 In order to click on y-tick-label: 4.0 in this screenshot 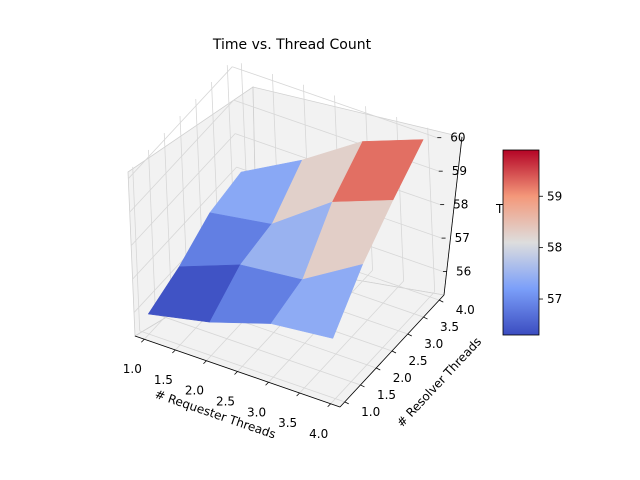, I will do `click(465, 310)`.